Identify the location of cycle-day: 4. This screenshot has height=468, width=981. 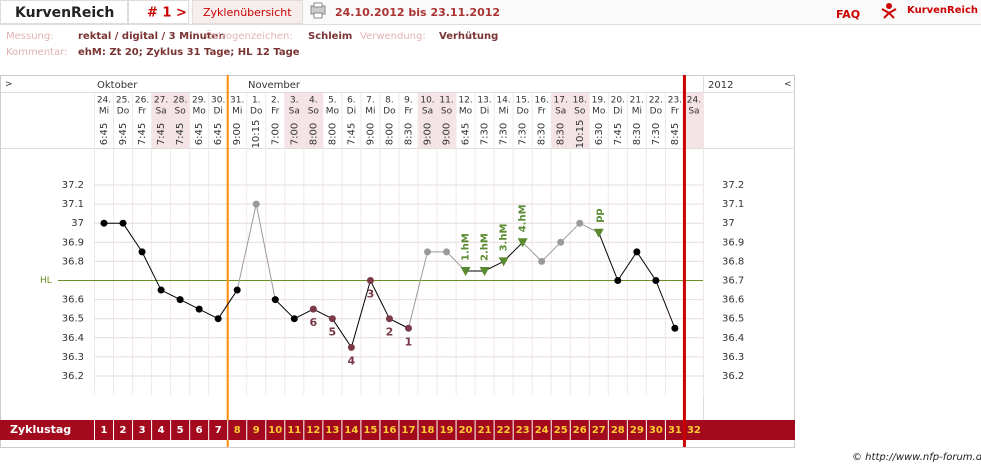
(161, 430).